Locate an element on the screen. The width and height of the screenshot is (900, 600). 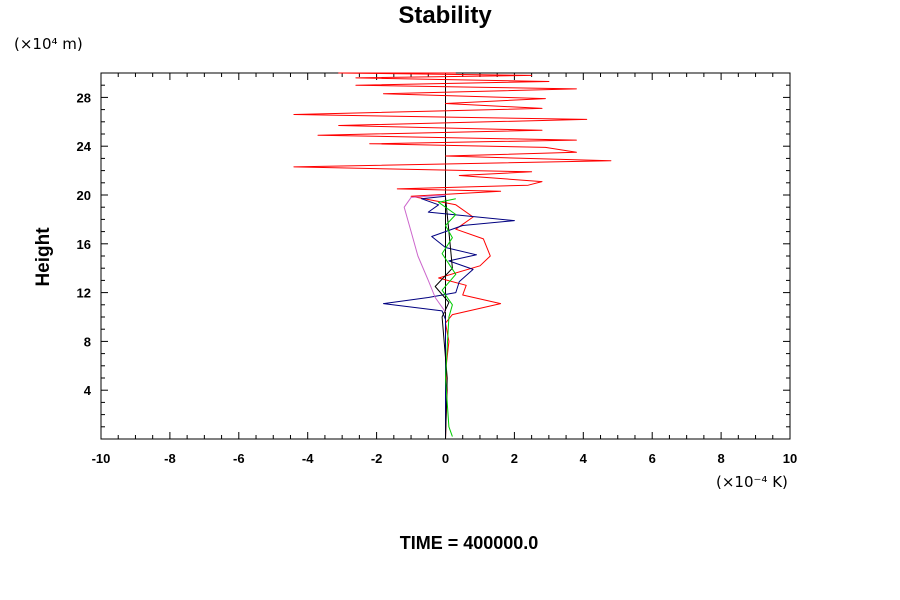
x-tick-label: -8 is located at coordinates (170, 458).